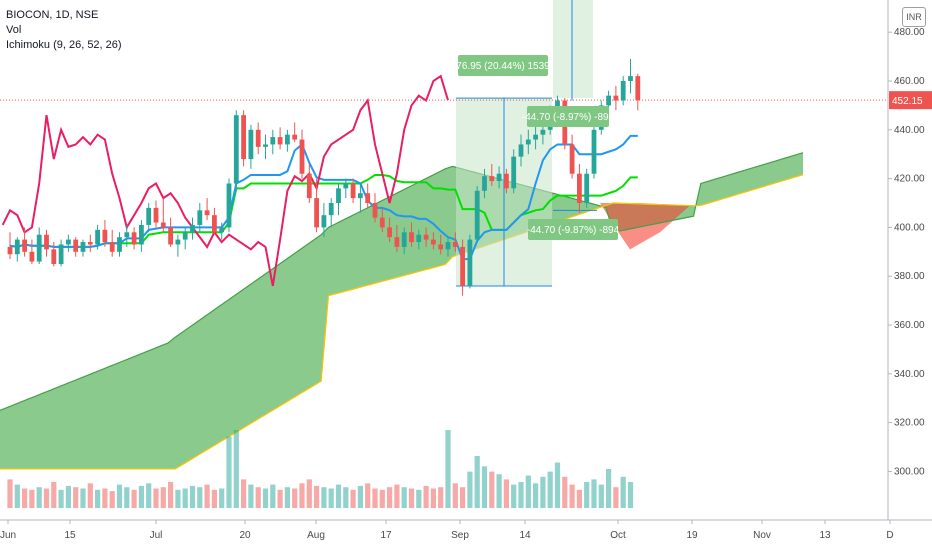  Describe the element at coordinates (14, 30) in the screenshot. I see `volume-legend: Vol` at that location.